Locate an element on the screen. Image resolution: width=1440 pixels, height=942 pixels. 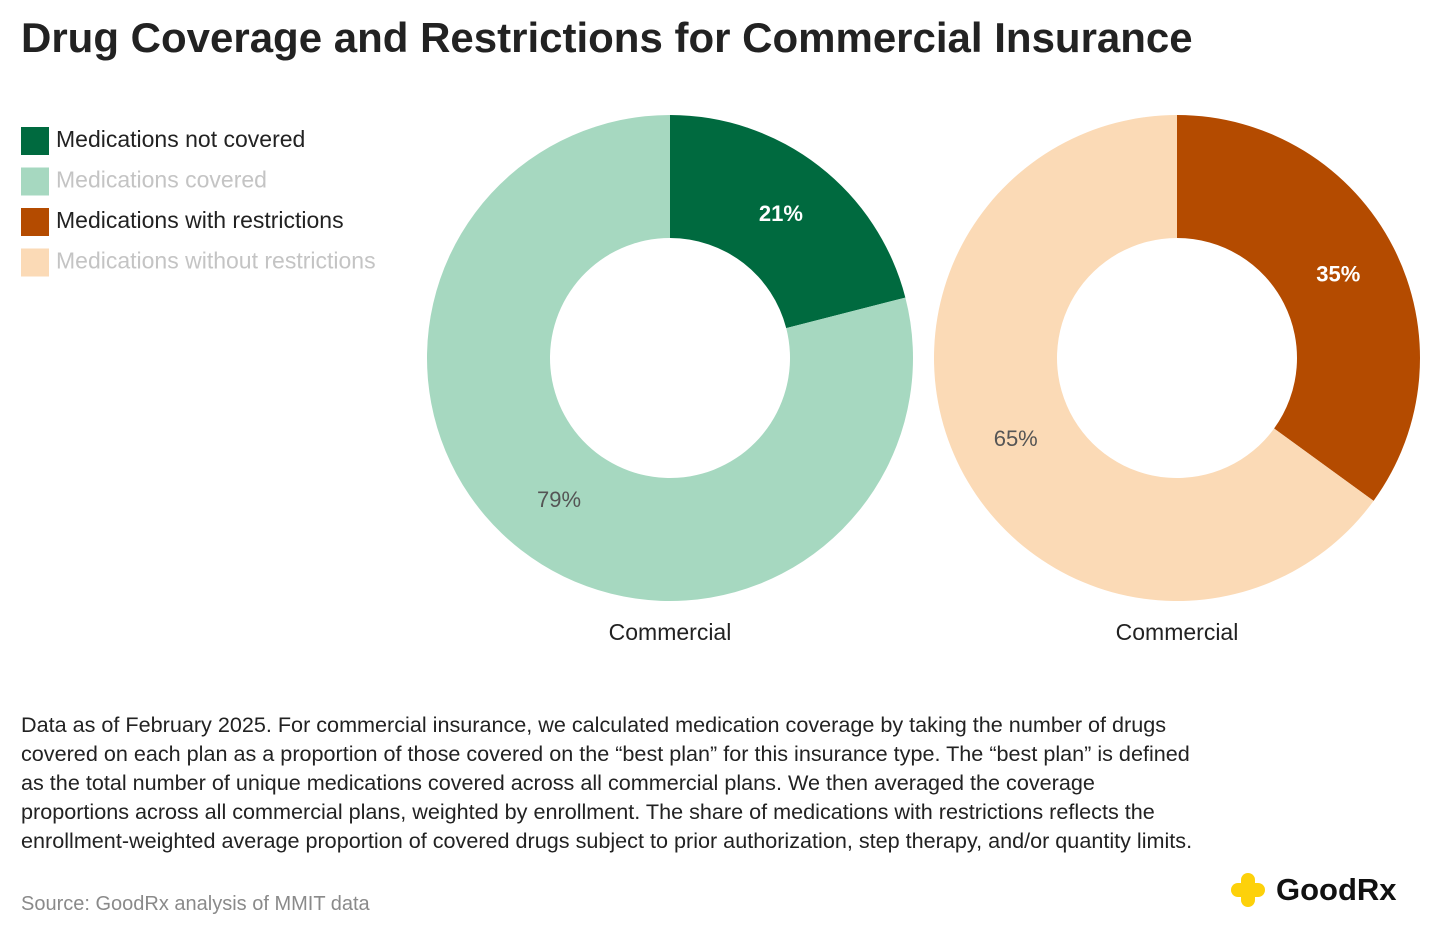
logo-text: GoodRx is located at coordinates (1336, 889).